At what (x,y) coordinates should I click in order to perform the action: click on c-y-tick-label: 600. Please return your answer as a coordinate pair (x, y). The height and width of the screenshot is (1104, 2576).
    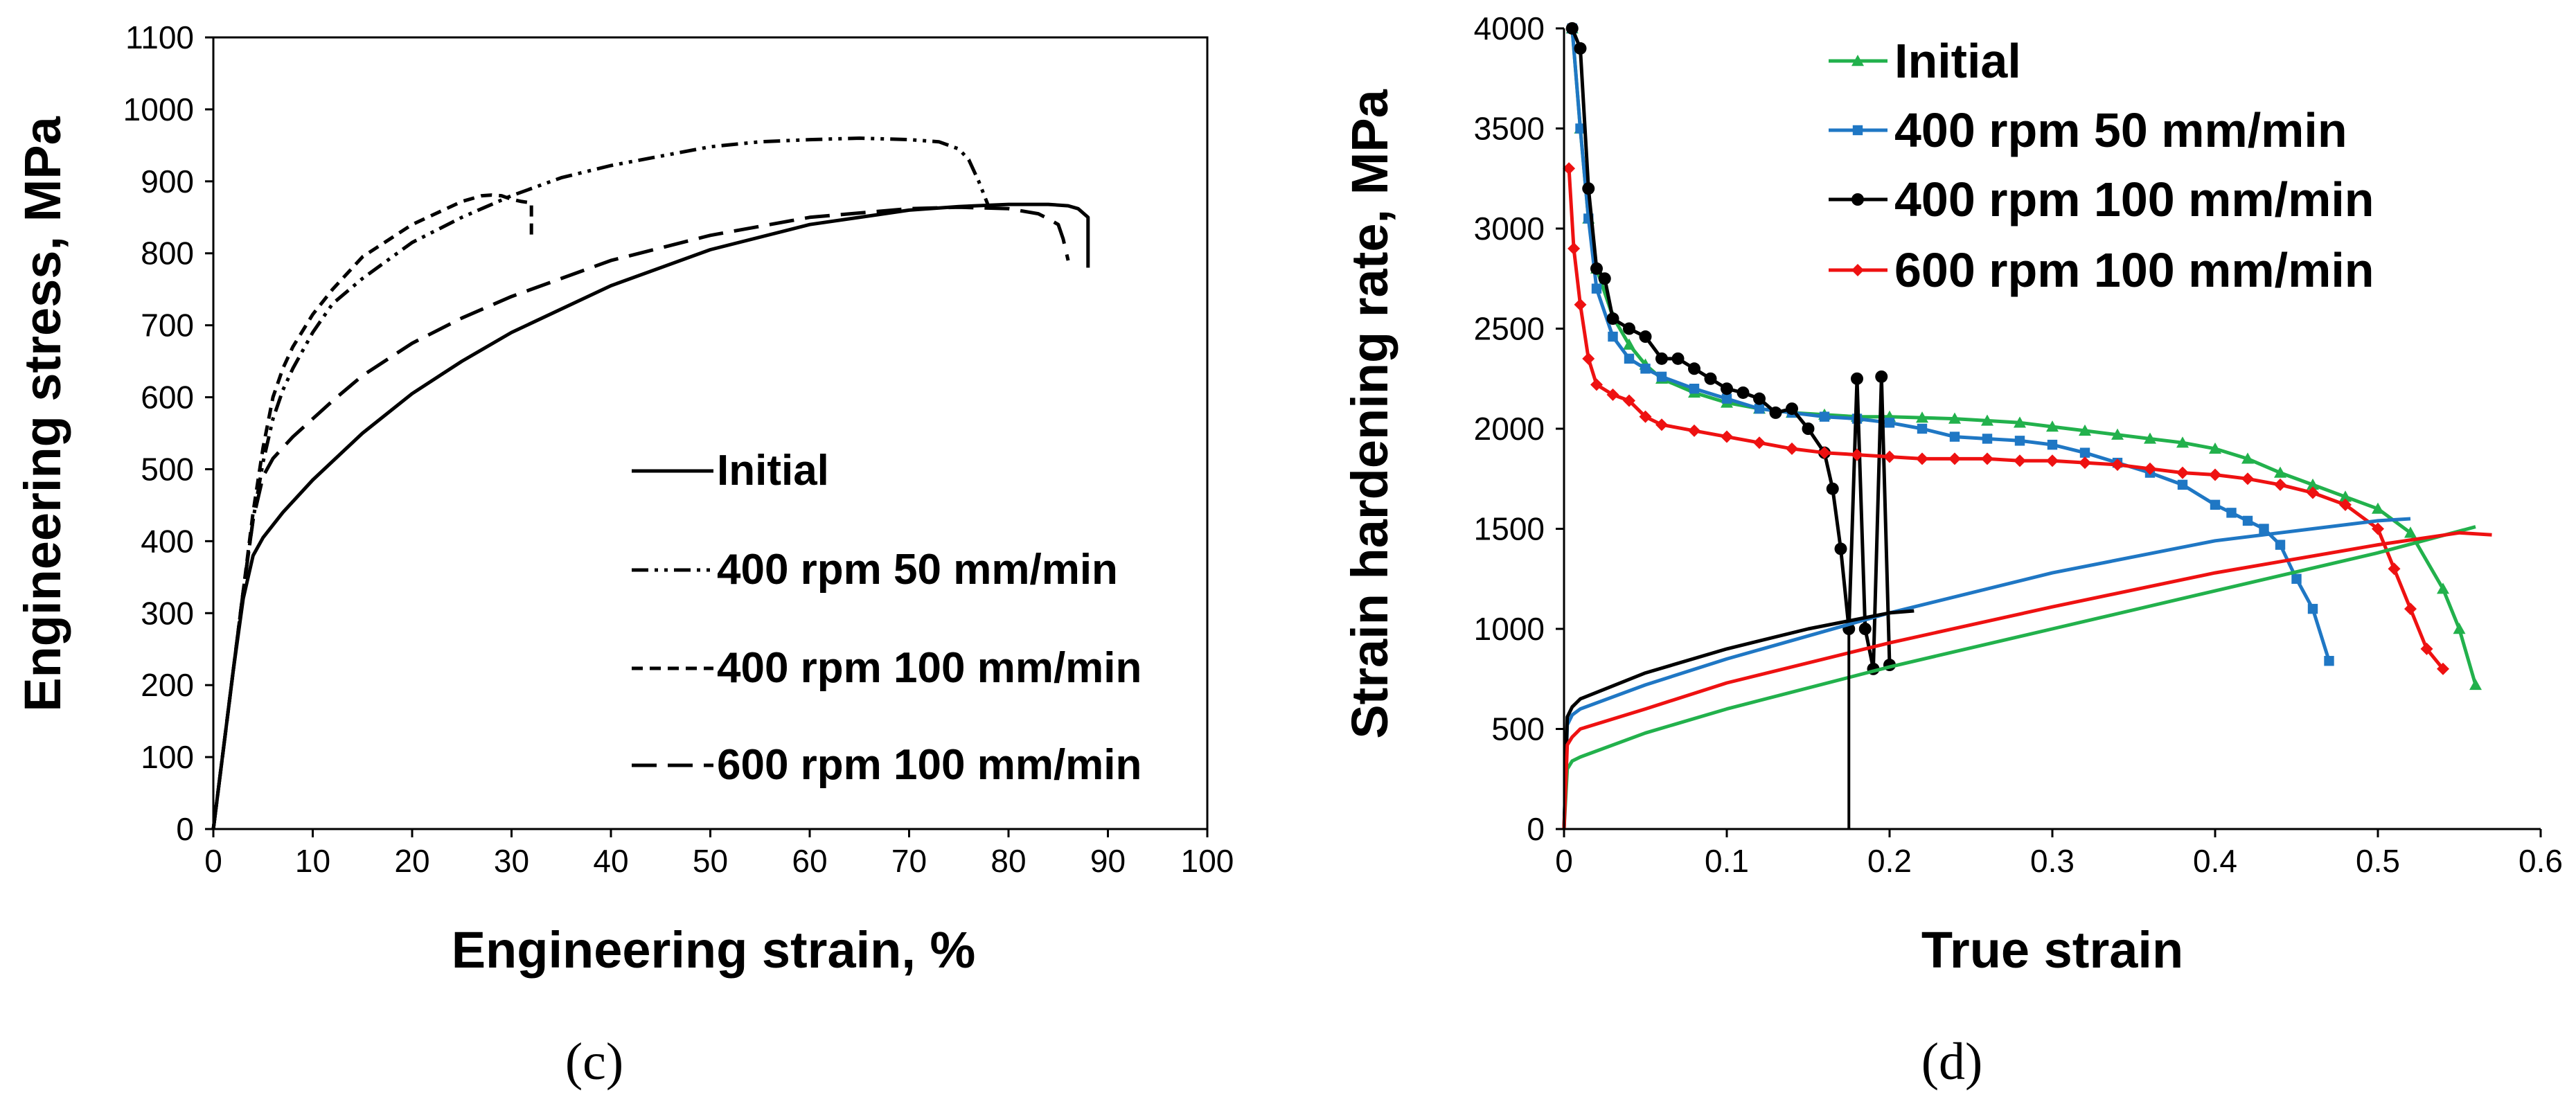
    Looking at the image, I should click on (167, 398).